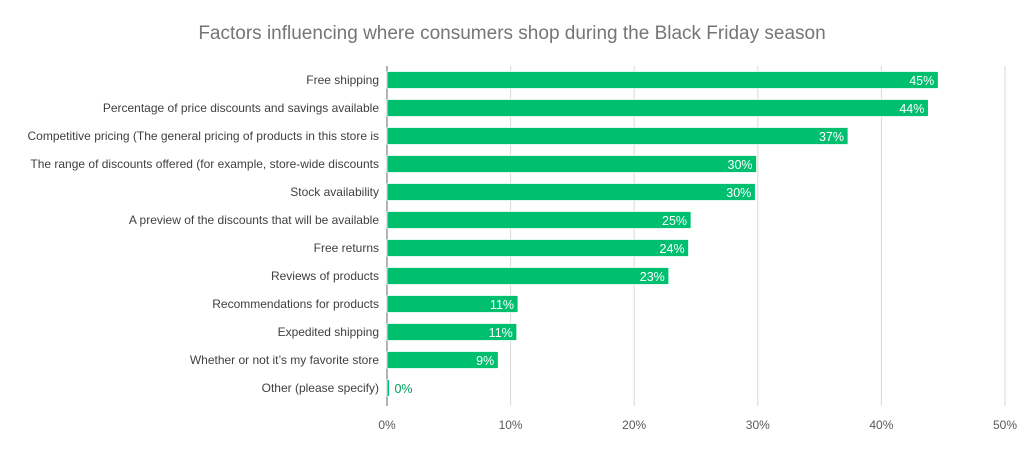 The image size is (1024, 451). What do you see at coordinates (285, 360) in the screenshot?
I see `category-label: Whether or not it’s my favorite store` at bounding box center [285, 360].